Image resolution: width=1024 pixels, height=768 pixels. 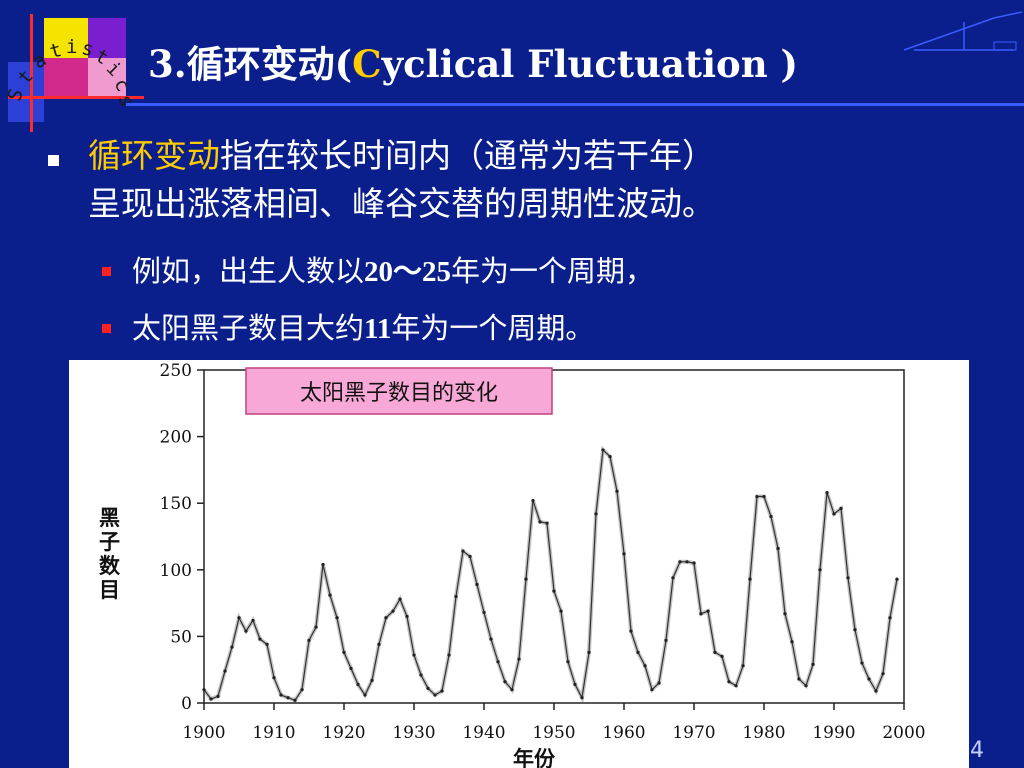 I want to click on logo-letter: t, so click(x=56, y=51).